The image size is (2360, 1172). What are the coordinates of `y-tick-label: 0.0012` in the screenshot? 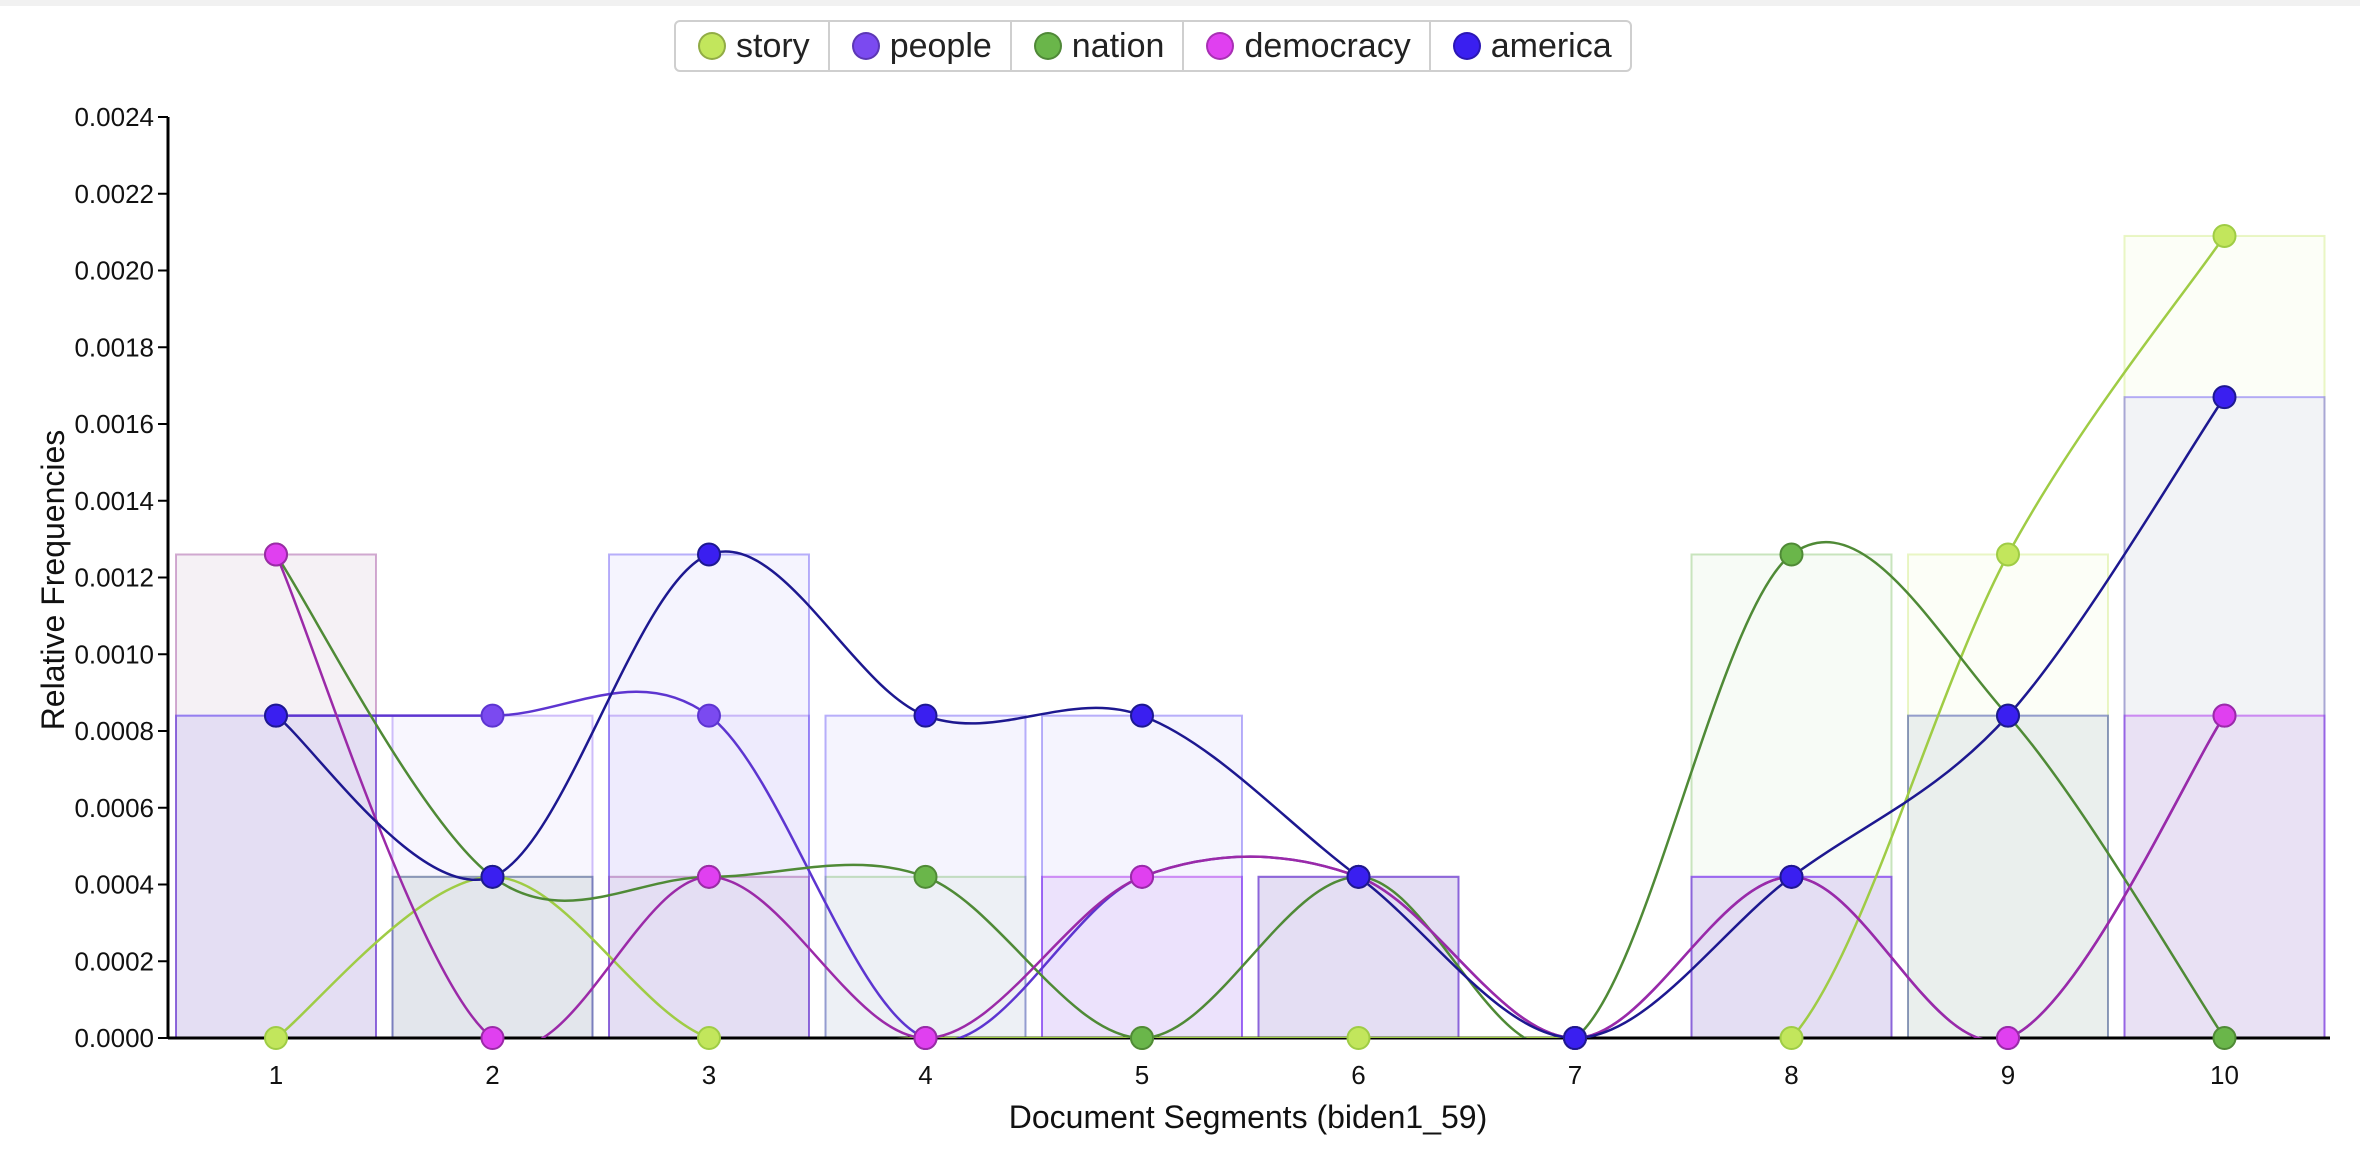 It's located at (114, 578).